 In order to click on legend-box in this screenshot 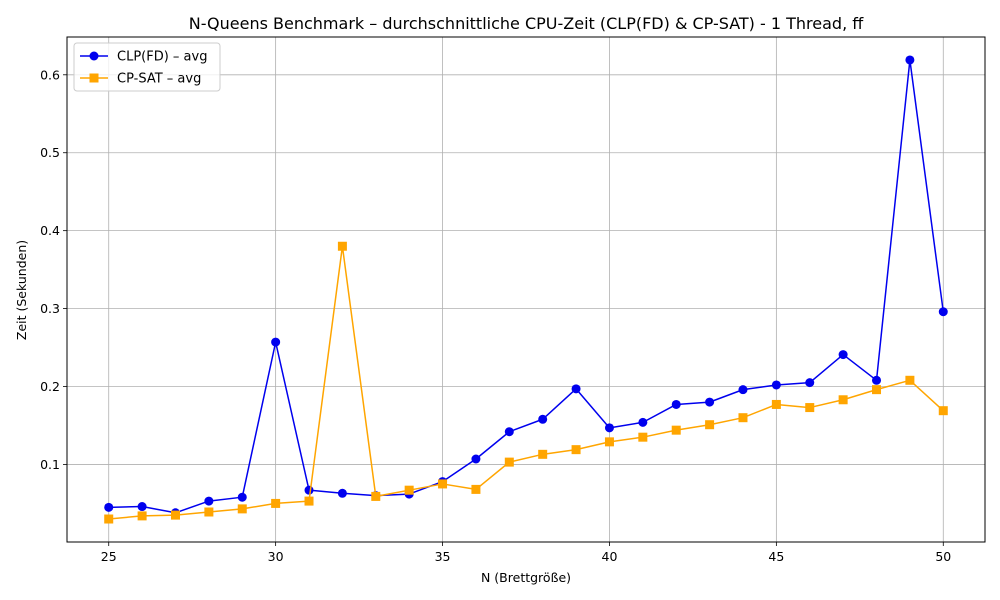, I will do `click(147, 67)`.